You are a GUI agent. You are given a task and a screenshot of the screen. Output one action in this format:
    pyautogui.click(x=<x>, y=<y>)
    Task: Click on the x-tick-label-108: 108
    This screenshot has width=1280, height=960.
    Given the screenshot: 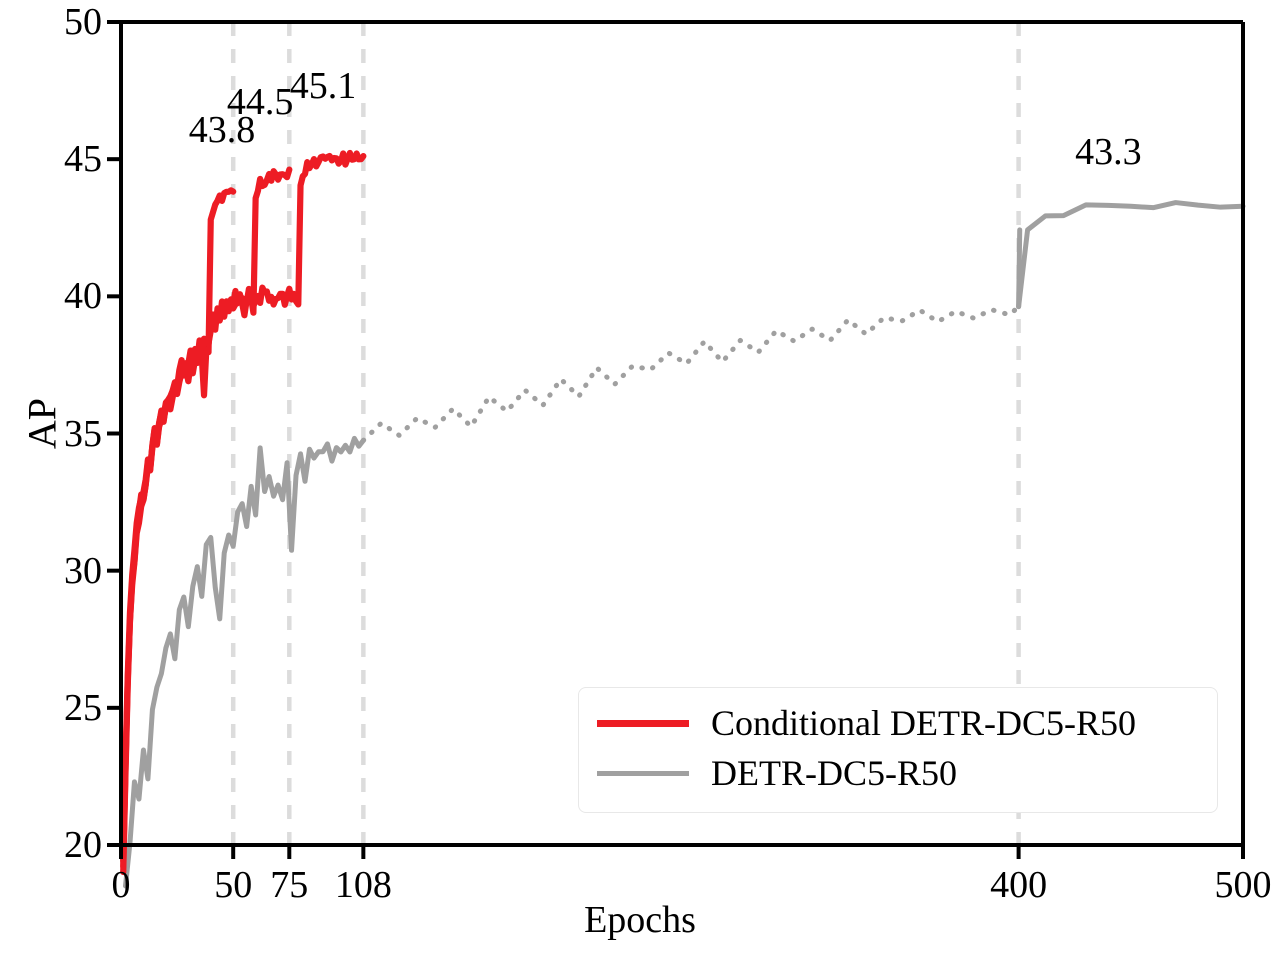 What is the action you would take?
    pyautogui.click(x=363, y=885)
    